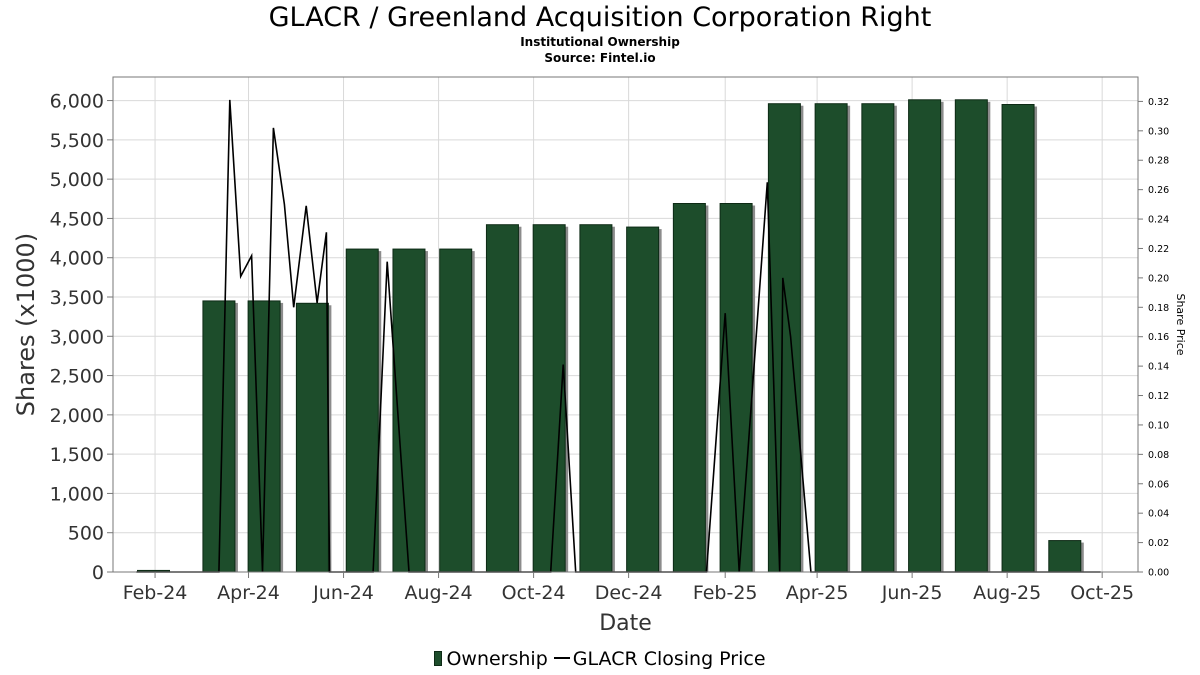 This screenshot has width=1200, height=675. I want to click on x-tick-label: Jun-24, so click(343, 593).